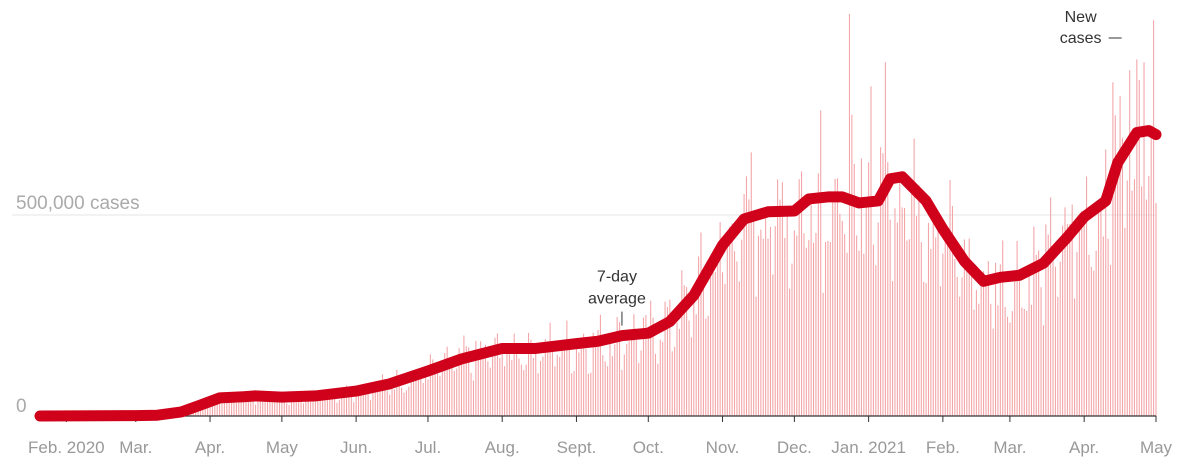  Describe the element at coordinates (502, 447) in the screenshot. I see `x-tick-label: Aug.` at that location.